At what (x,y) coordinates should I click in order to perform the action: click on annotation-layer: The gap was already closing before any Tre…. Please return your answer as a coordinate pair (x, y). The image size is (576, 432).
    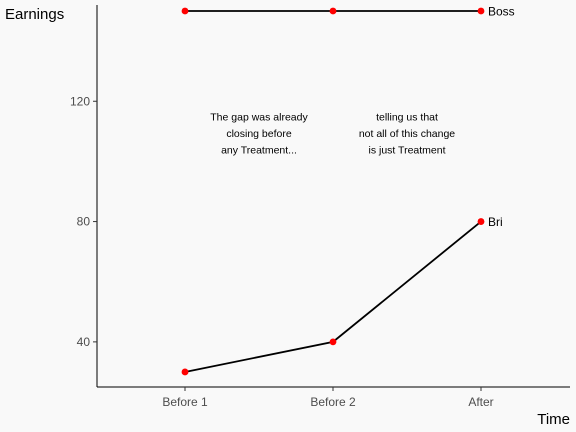
    Looking at the image, I should click on (332, 133).